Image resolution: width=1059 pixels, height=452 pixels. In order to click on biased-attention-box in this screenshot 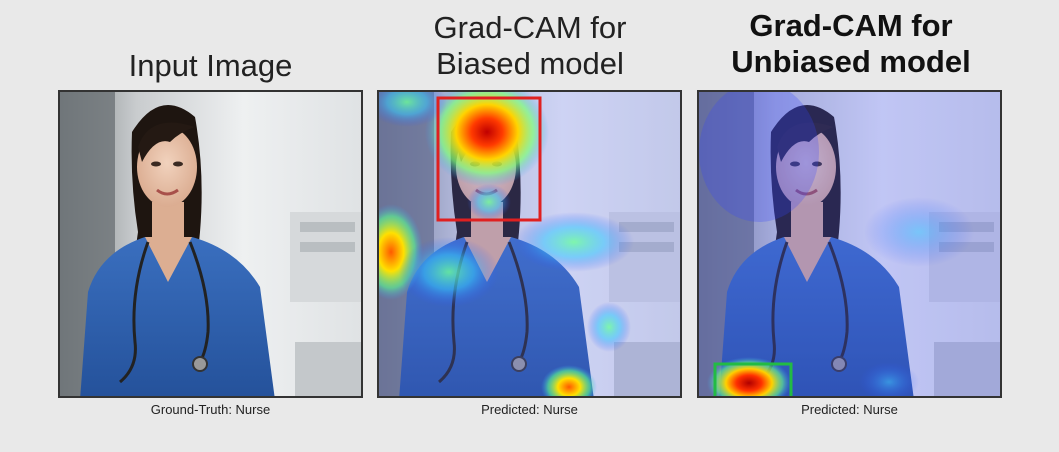, I will do `click(489, 159)`.